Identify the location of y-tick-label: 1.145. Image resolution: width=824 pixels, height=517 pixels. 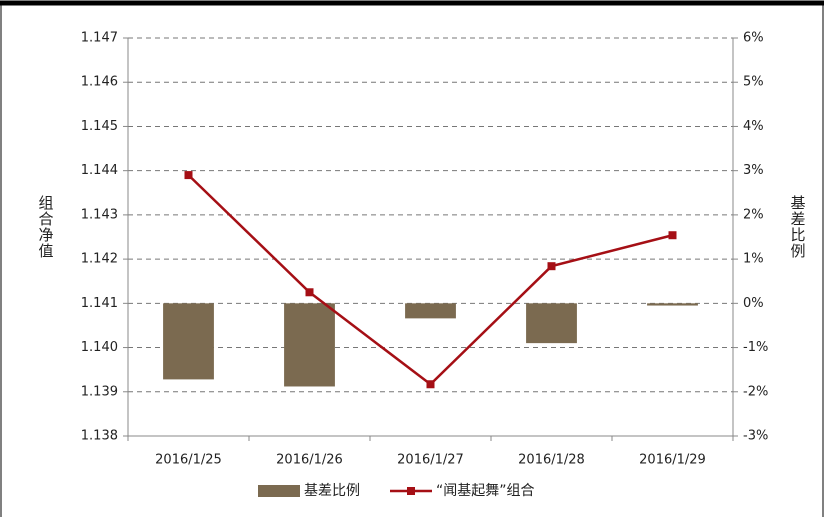
(99, 126).